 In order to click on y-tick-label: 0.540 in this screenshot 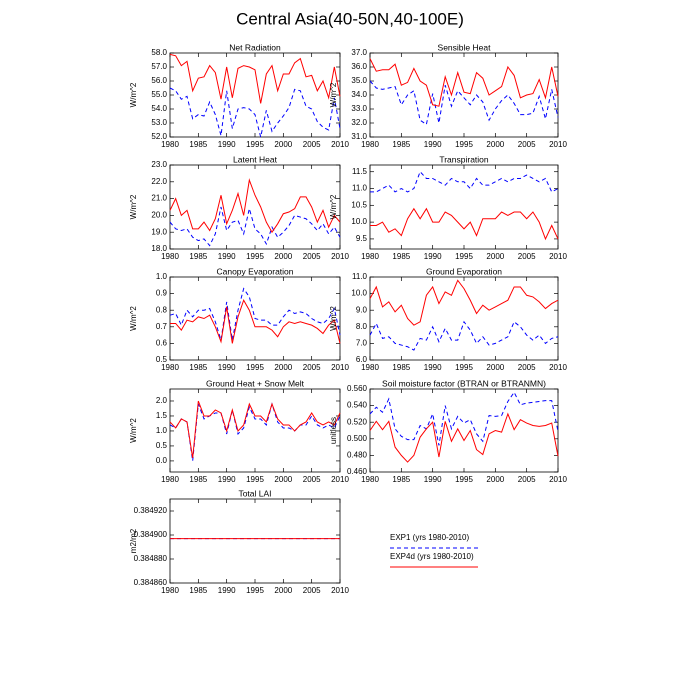, I will do `click(357, 405)`.